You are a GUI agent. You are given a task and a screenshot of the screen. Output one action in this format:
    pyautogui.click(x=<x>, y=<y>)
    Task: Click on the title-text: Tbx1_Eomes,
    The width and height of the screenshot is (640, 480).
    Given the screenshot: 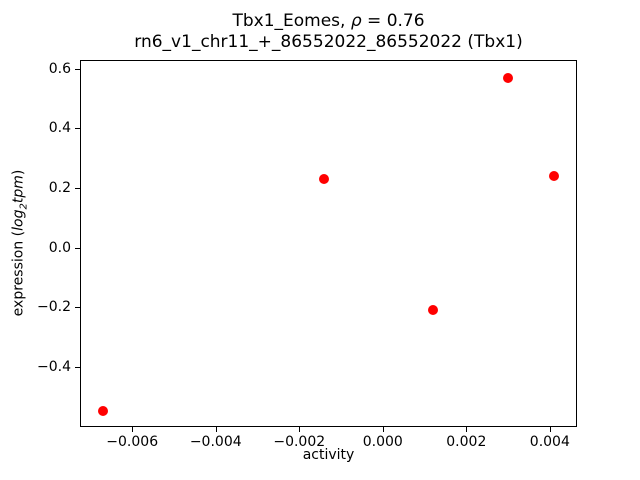 What is the action you would take?
    pyautogui.click(x=291, y=21)
    